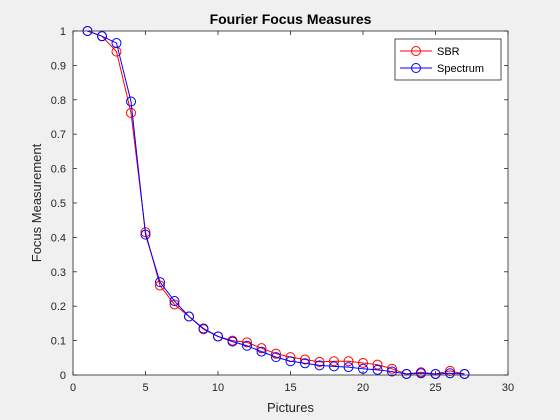  Describe the element at coordinates (145, 388) in the screenshot. I see `x-tick-label: 5` at that location.